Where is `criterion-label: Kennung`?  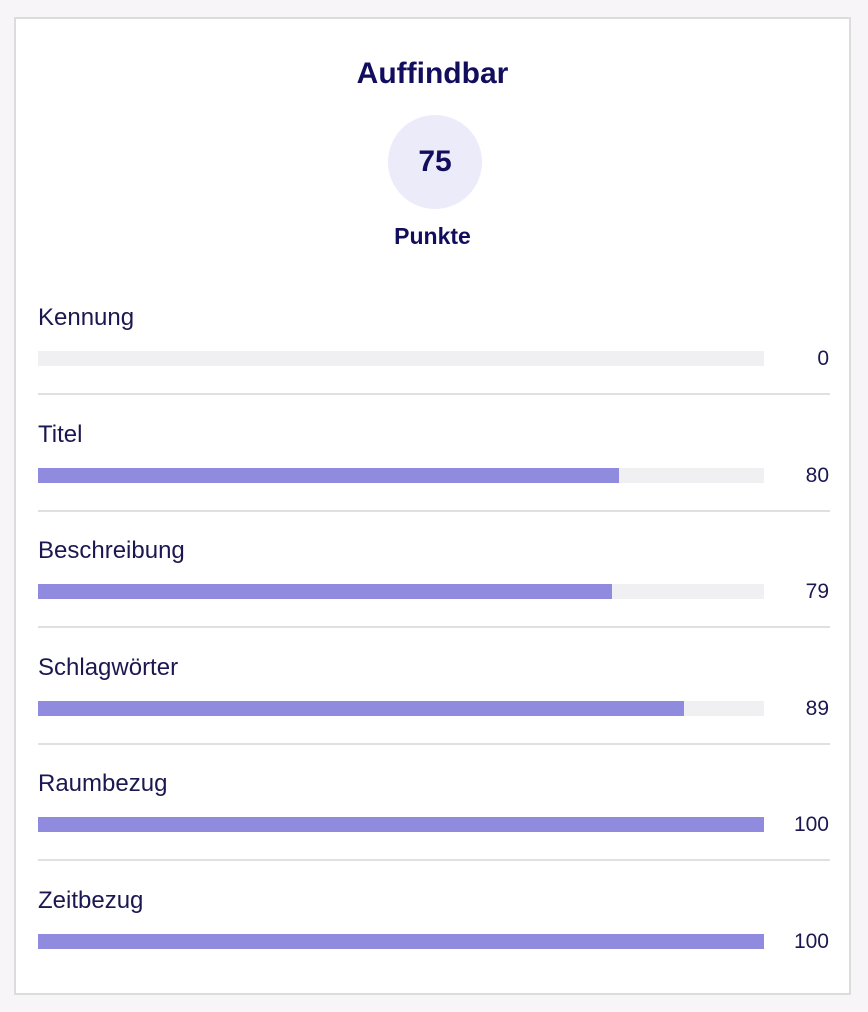 criterion-label: Kennung is located at coordinates (86, 317).